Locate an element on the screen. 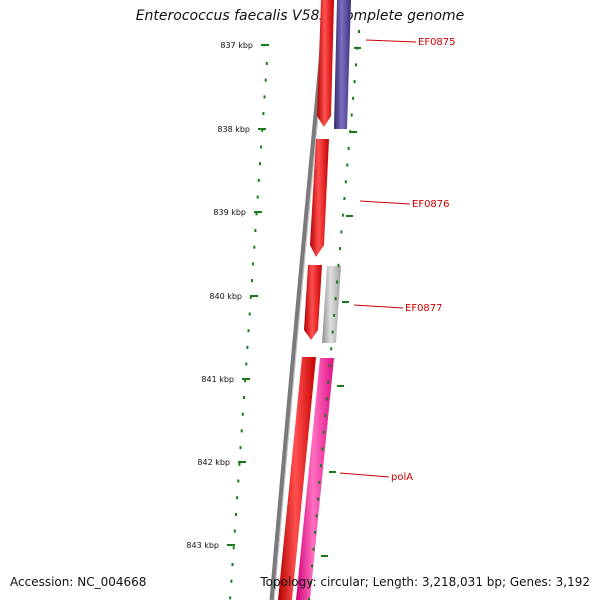  gene-label-pola: polA is located at coordinates (402, 477).